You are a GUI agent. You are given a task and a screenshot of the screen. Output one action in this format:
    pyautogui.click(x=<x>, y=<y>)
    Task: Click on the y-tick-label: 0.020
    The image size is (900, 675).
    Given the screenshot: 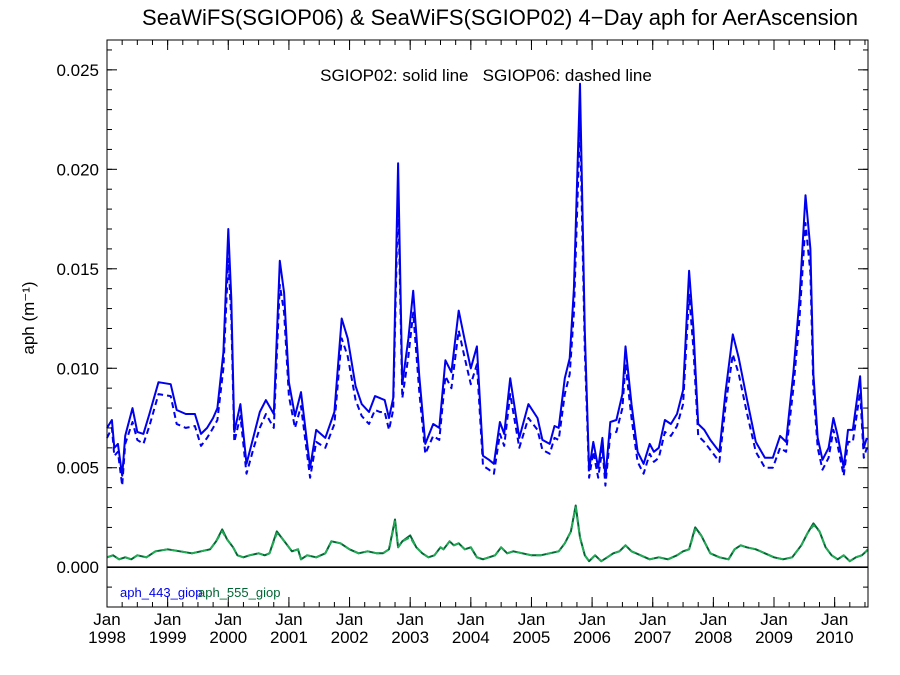 What is the action you would take?
    pyautogui.click(x=77, y=169)
    